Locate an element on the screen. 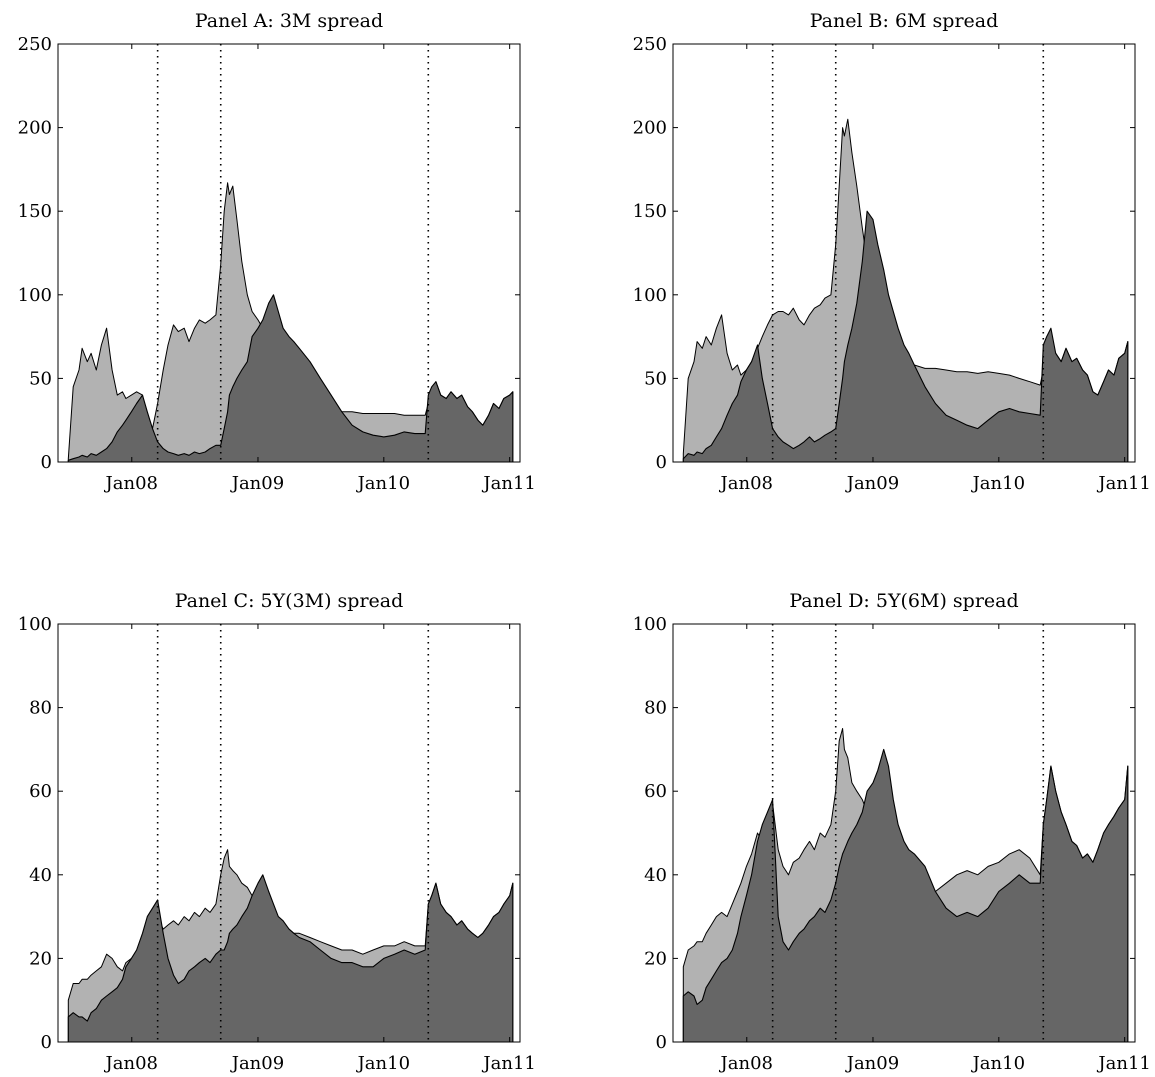 The image size is (1155, 1077). panel-title: Panel B: 6M spread is located at coordinates (904, 21).